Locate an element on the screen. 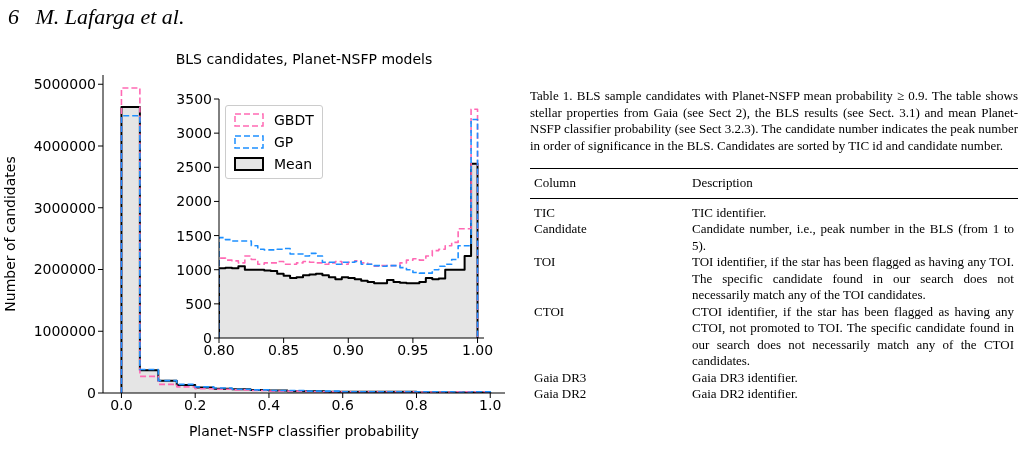 This screenshot has width=1025, height=473. y-tick-label: 3000000 is located at coordinates (64, 207).